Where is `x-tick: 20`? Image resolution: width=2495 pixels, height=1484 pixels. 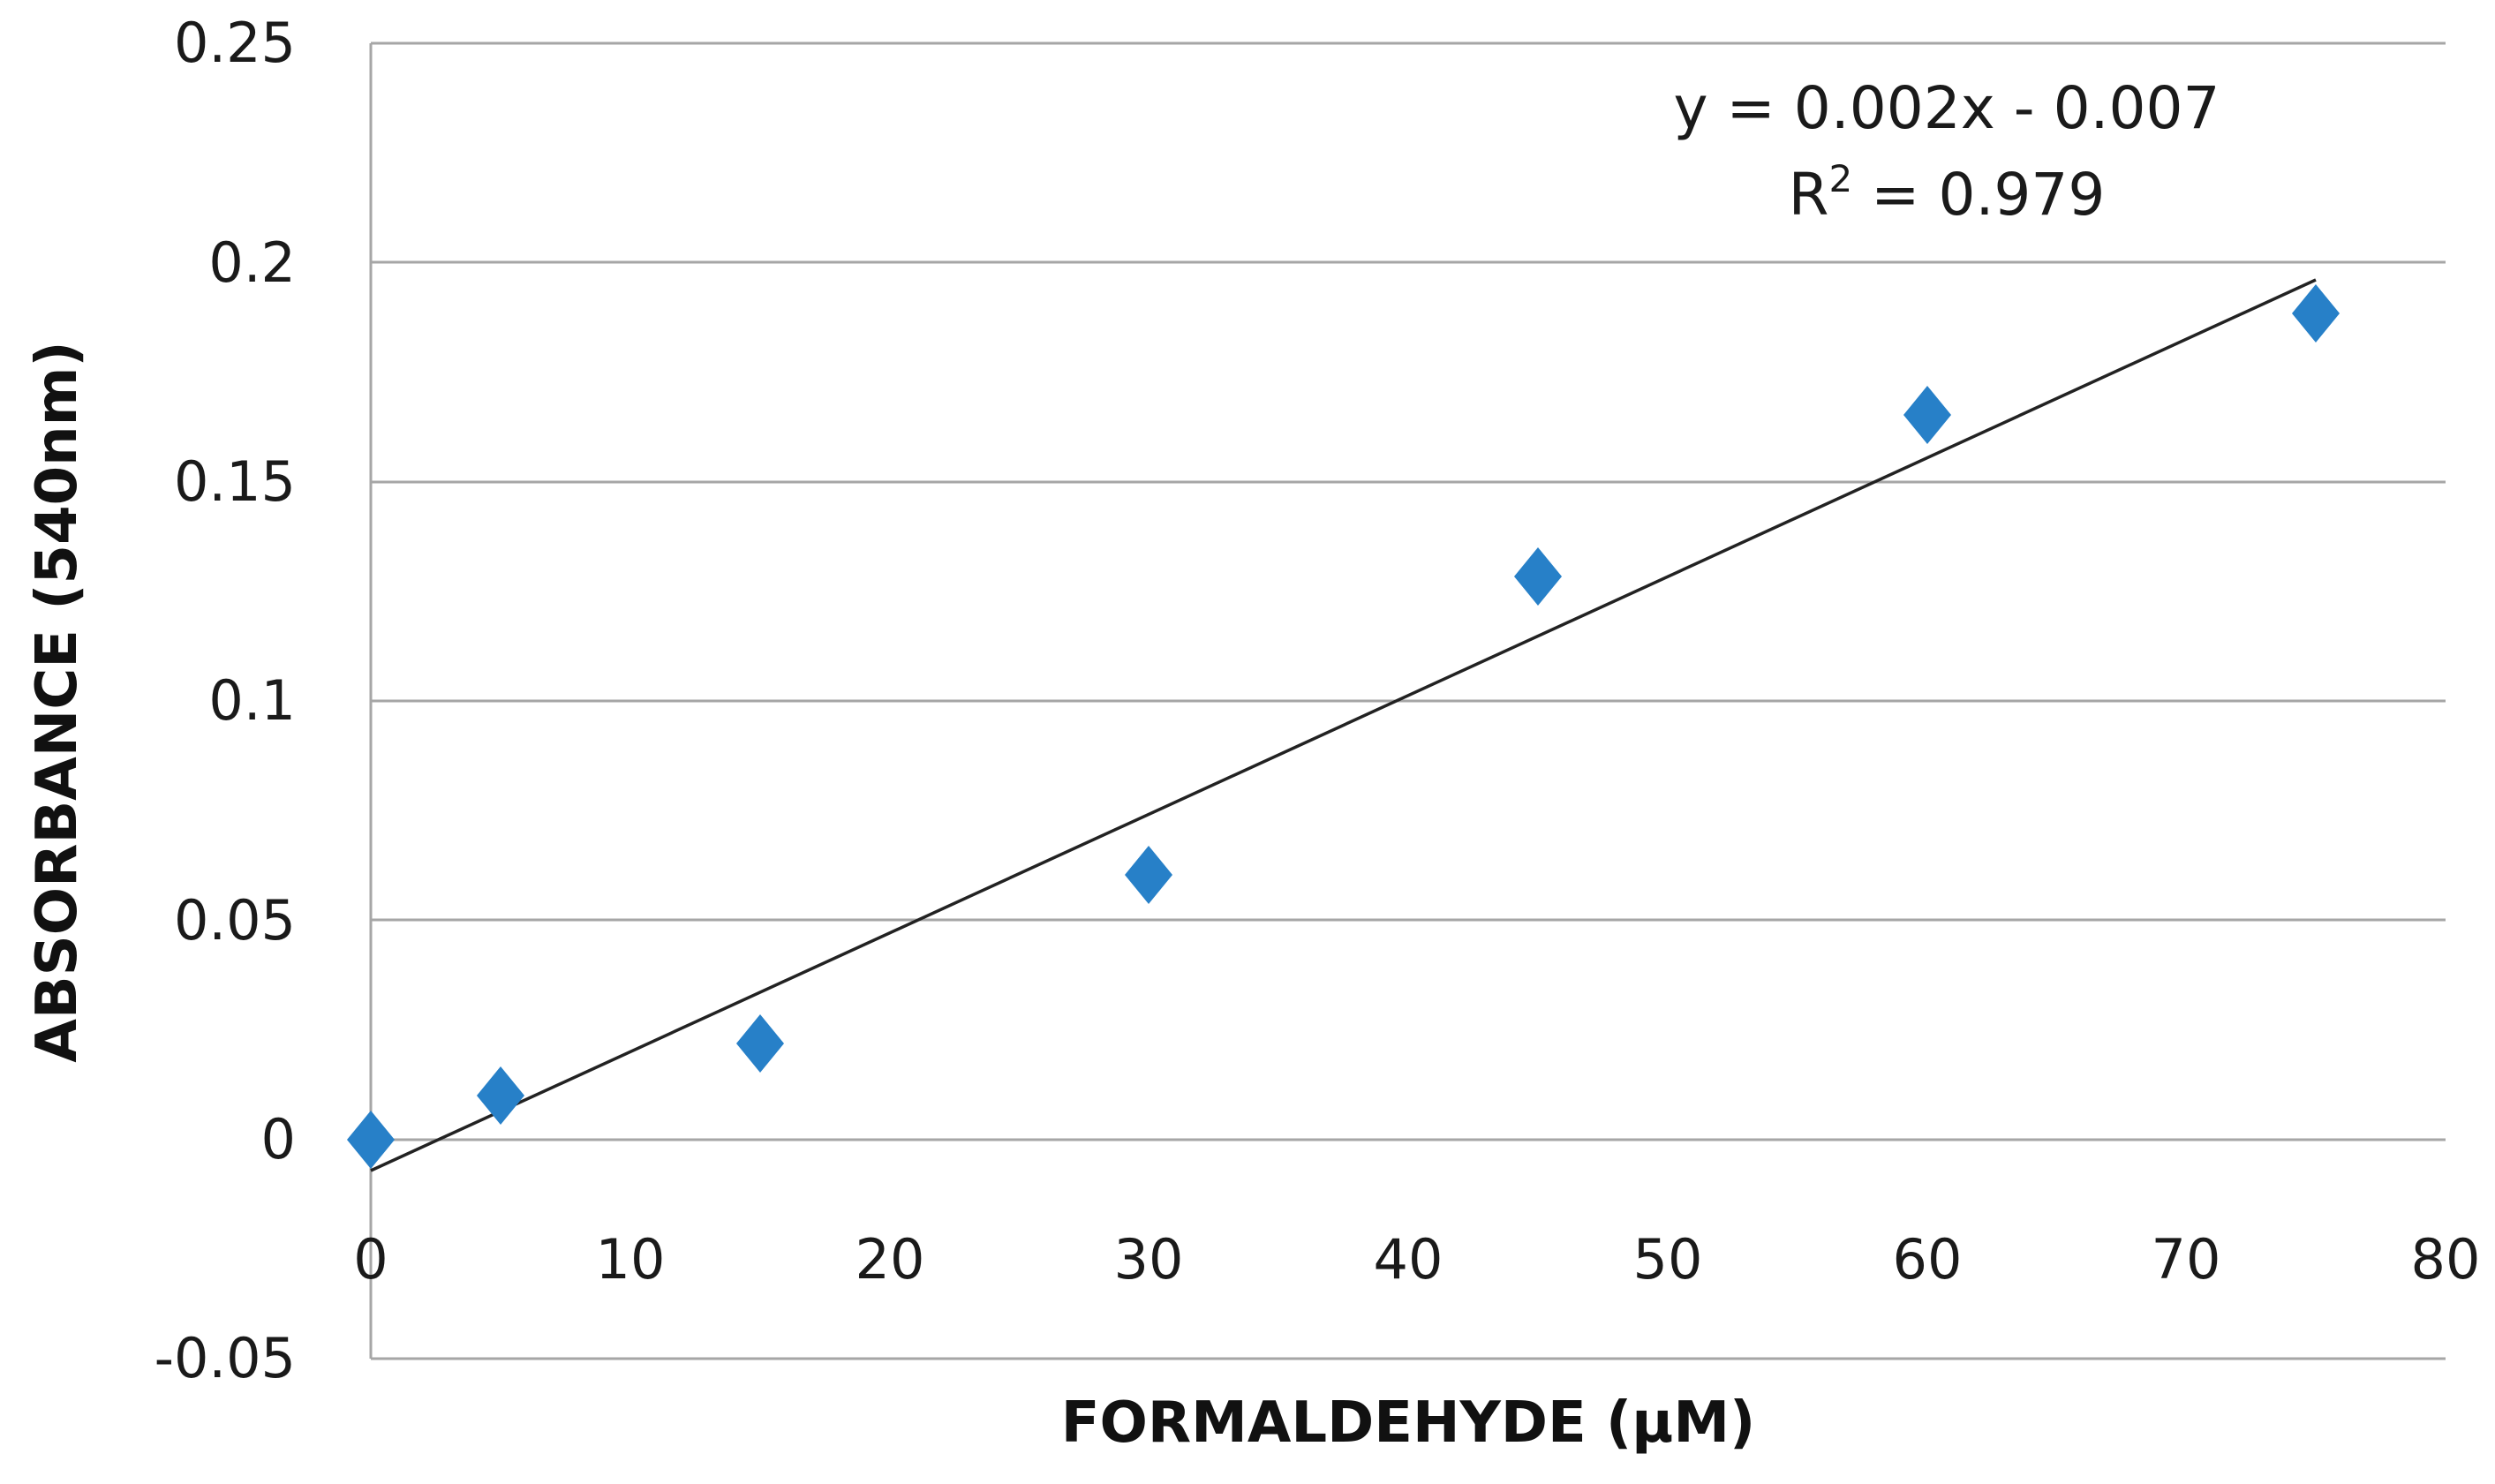 x-tick: 20 is located at coordinates (890, 1259).